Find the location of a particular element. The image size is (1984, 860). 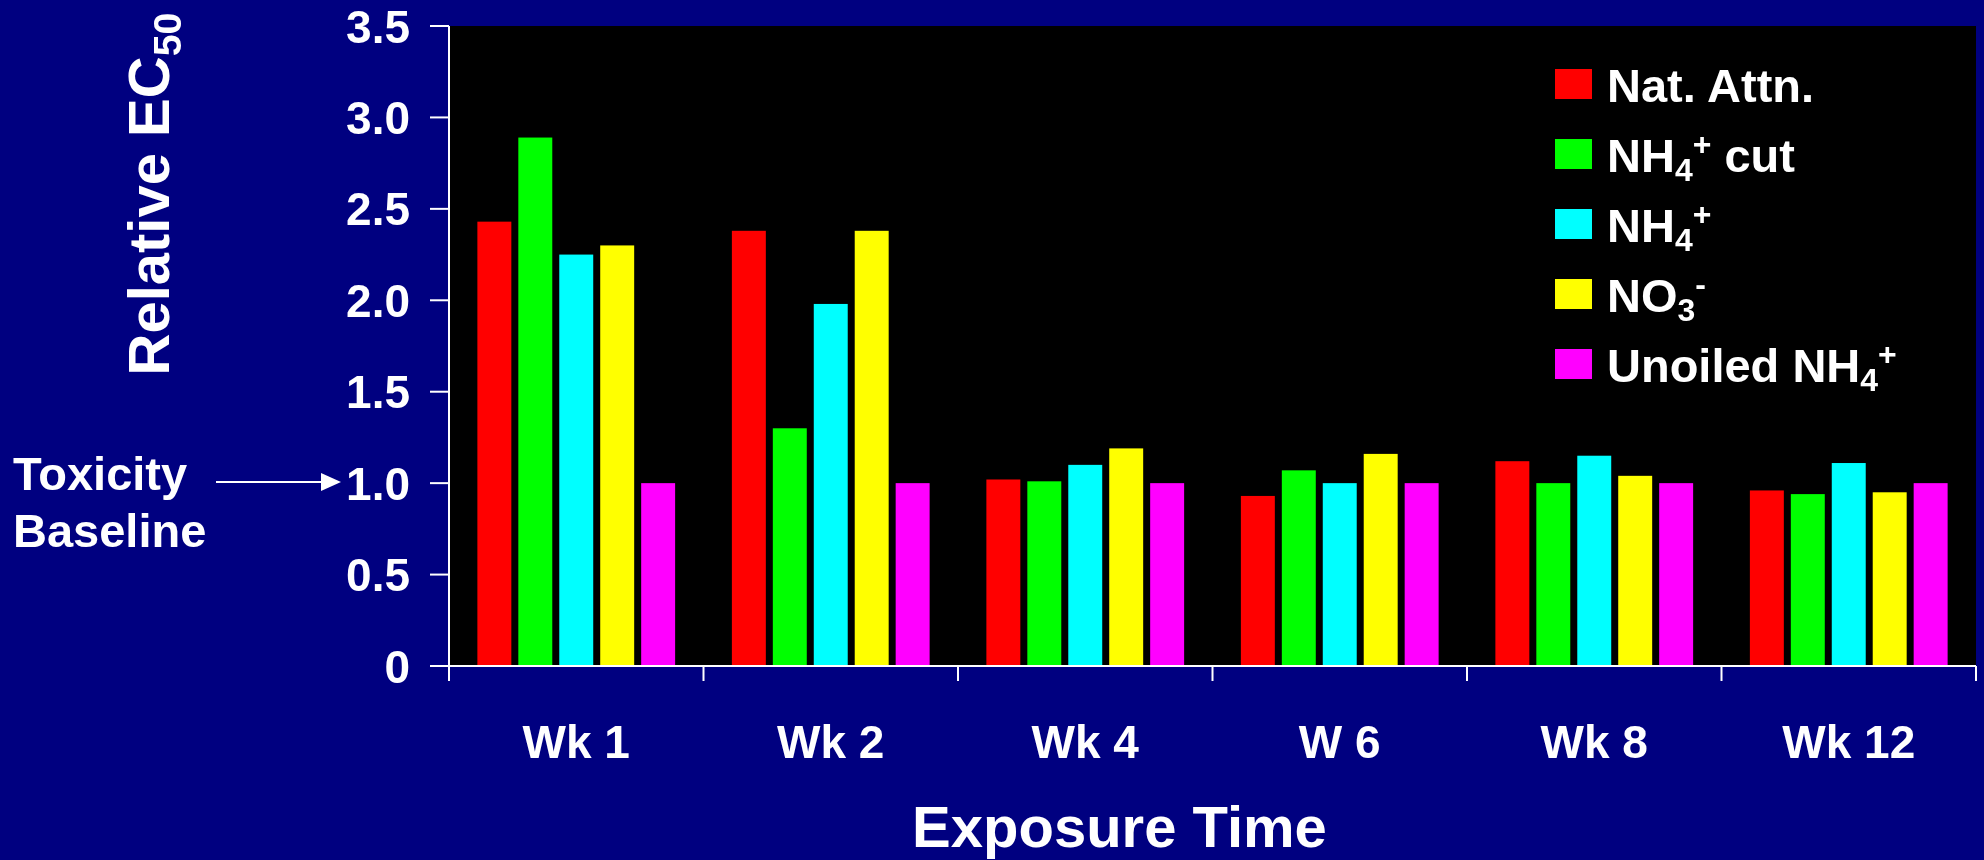

y-tick-label: 3.0 is located at coordinates (378, 117).